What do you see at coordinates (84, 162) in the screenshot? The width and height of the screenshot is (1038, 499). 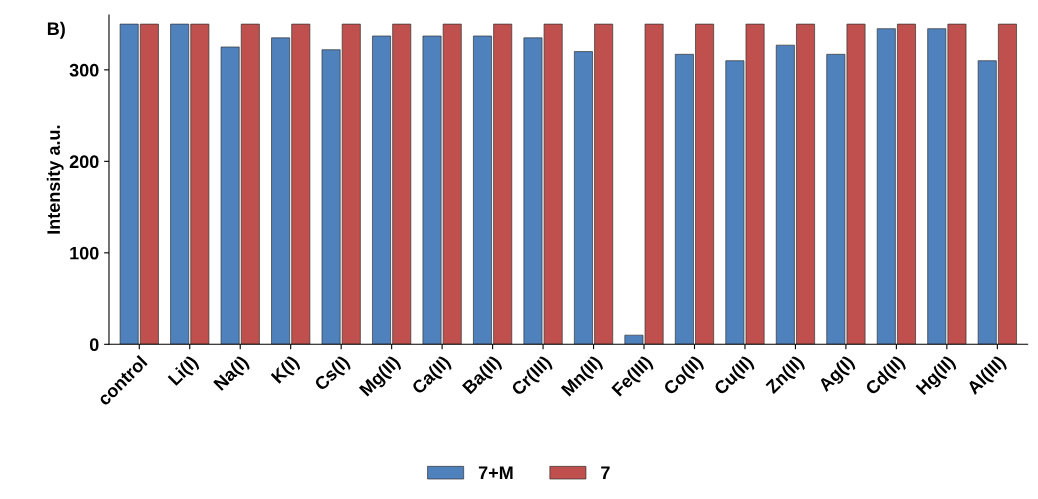 I see `y-tick-label: 200` at bounding box center [84, 162].